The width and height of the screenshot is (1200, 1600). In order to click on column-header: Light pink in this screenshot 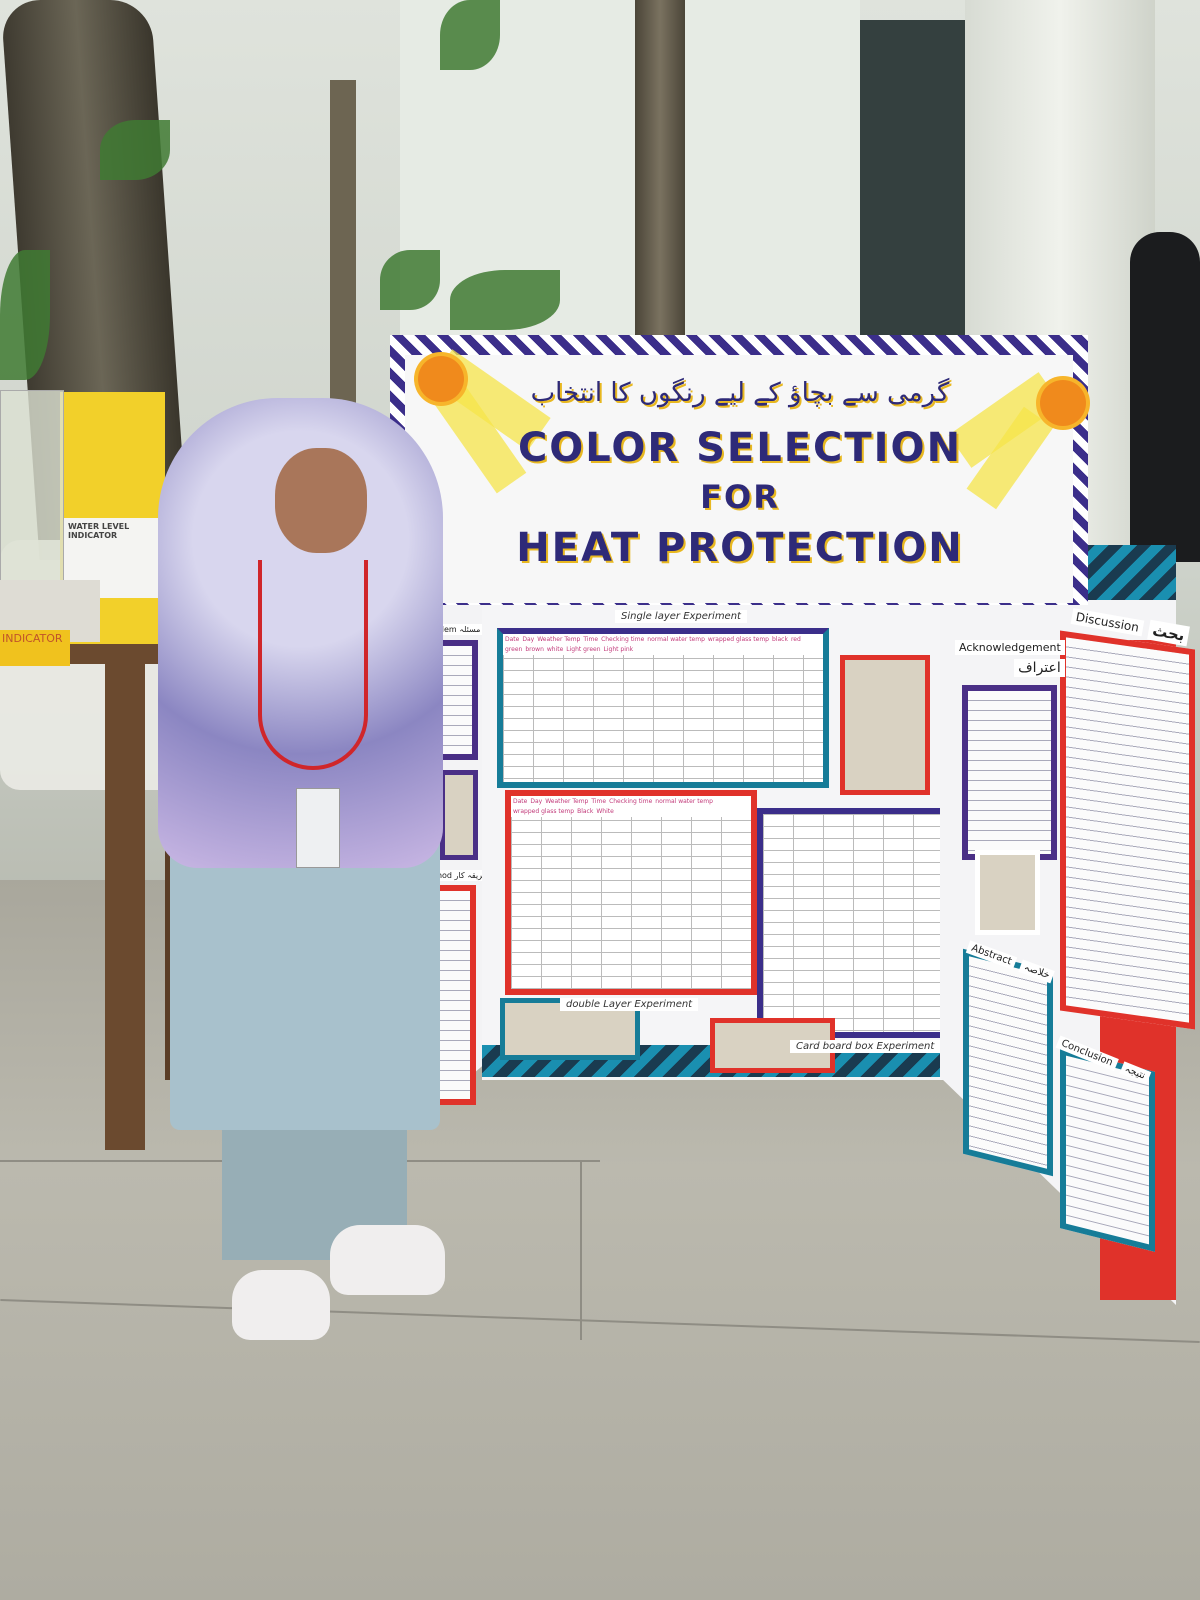, I will do `click(618, 649)`.